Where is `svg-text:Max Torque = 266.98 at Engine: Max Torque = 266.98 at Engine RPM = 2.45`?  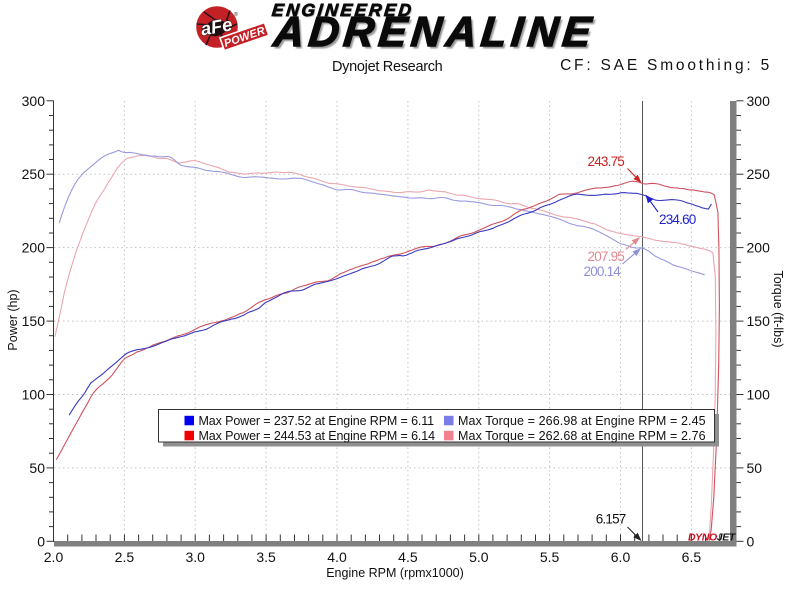 svg-text:Max Torque = 266.98 at Engine: Max Torque = 266.98 at Engine RPM = 2.45 is located at coordinates (582, 421).